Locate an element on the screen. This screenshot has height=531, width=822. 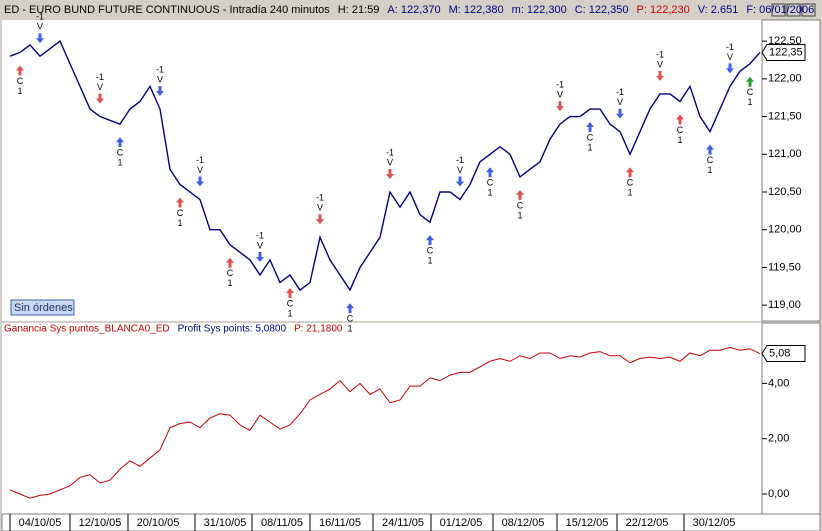
y-tick-label: 119,50 is located at coordinates (784, 267).